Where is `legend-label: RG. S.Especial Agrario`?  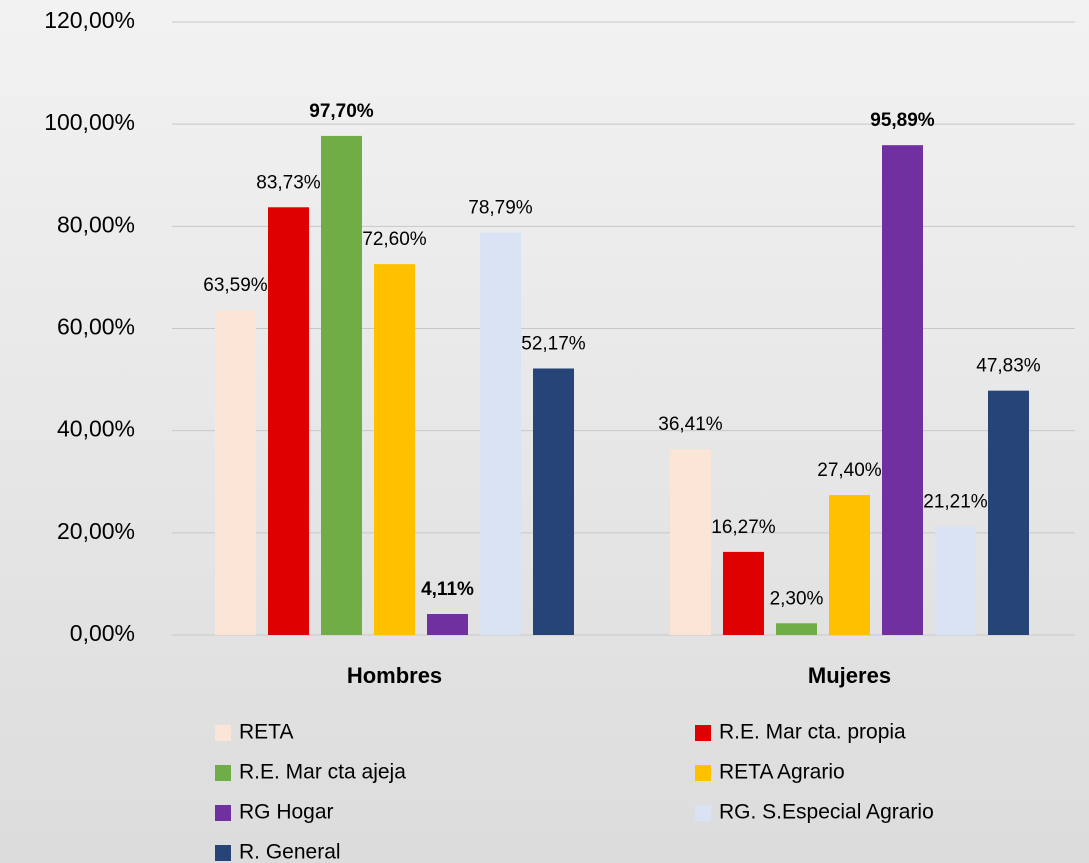 legend-label: RG. S.Especial Agrario is located at coordinates (826, 812).